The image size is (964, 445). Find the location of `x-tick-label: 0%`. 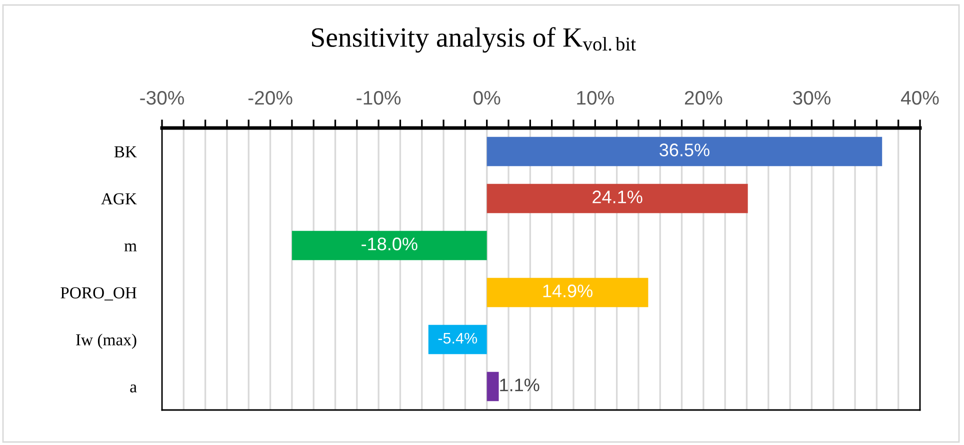

x-tick-label: 0% is located at coordinates (487, 97).